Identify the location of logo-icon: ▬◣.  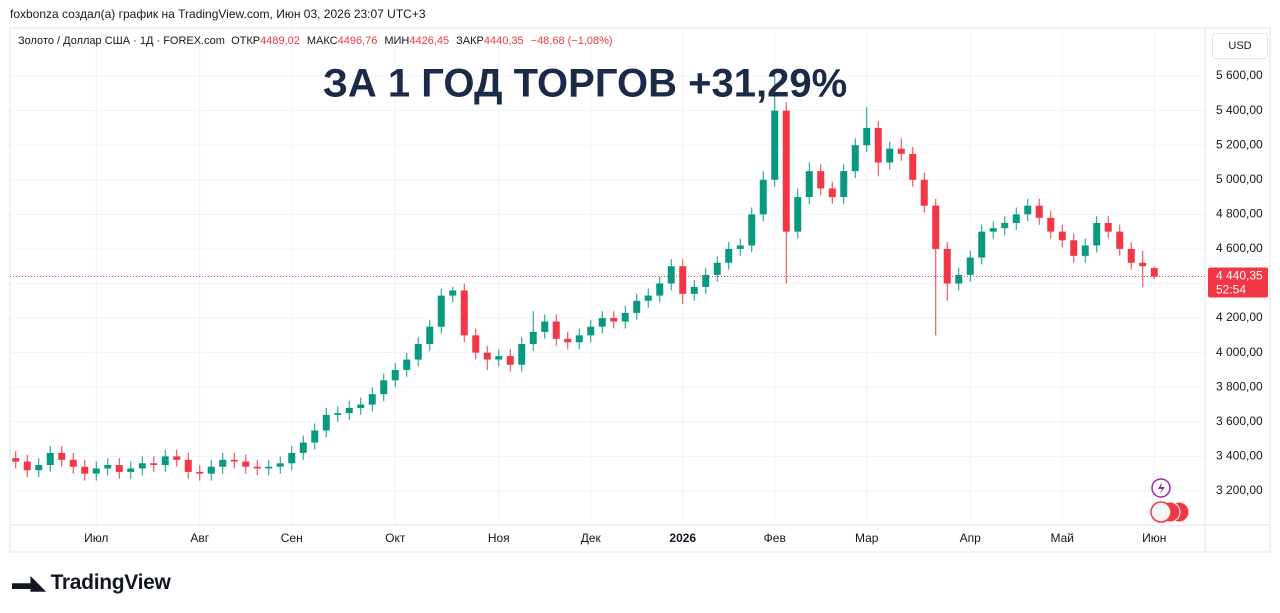
(29, 583).